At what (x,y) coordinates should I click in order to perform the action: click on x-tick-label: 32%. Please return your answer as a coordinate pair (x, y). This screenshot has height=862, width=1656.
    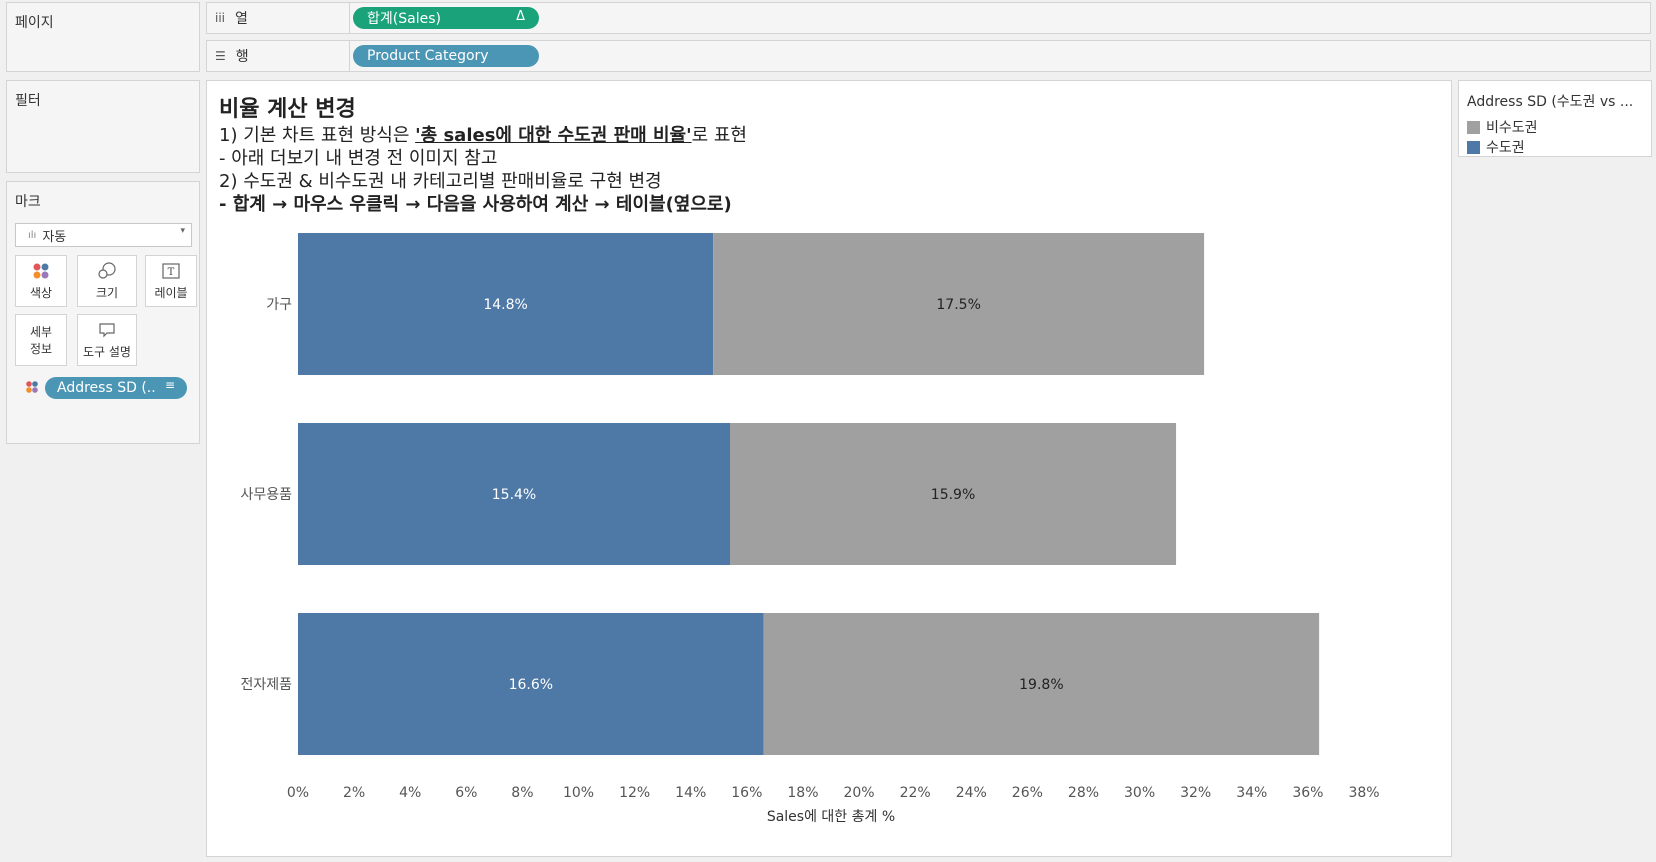
    Looking at the image, I should click on (1195, 793).